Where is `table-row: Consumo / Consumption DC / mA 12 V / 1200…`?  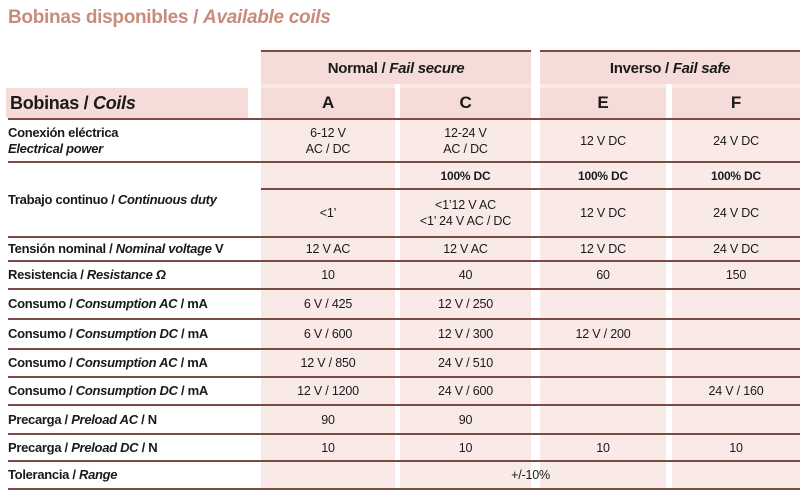
table-row: Consumo / Consumption DC / mA 12 V / 1200… is located at coordinates (404, 392).